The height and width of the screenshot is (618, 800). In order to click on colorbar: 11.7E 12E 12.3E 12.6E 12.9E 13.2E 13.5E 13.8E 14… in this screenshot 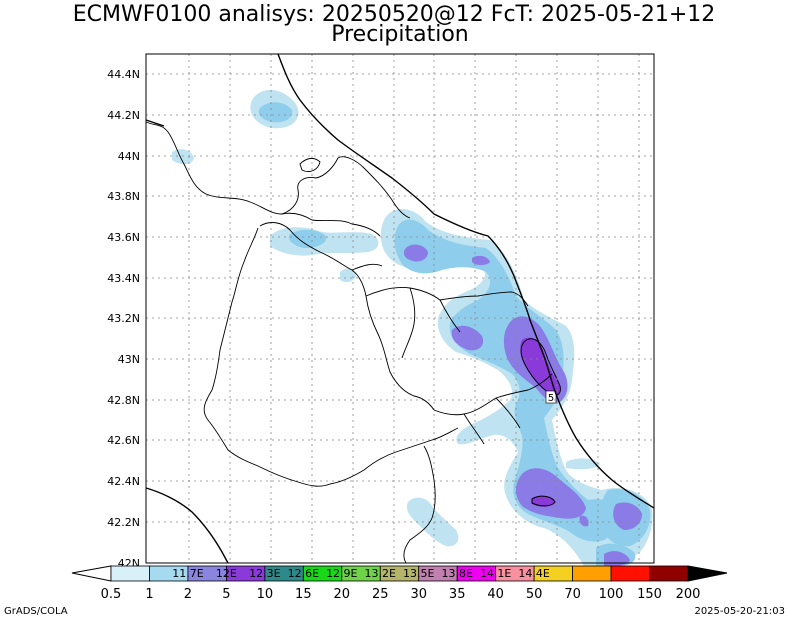, I will do `click(399, 583)`.